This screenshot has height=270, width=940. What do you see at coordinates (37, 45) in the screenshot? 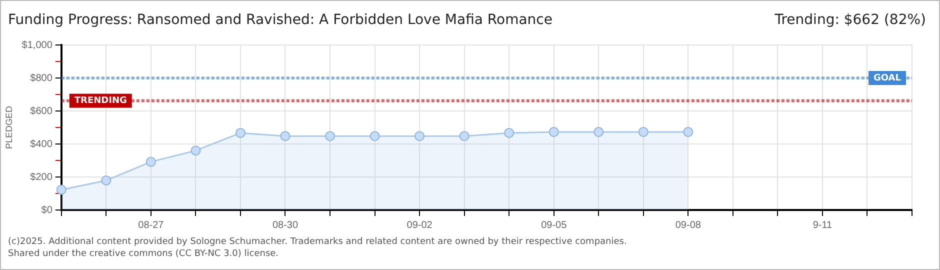
I see `y-tick-label: $1,000` at bounding box center [37, 45].